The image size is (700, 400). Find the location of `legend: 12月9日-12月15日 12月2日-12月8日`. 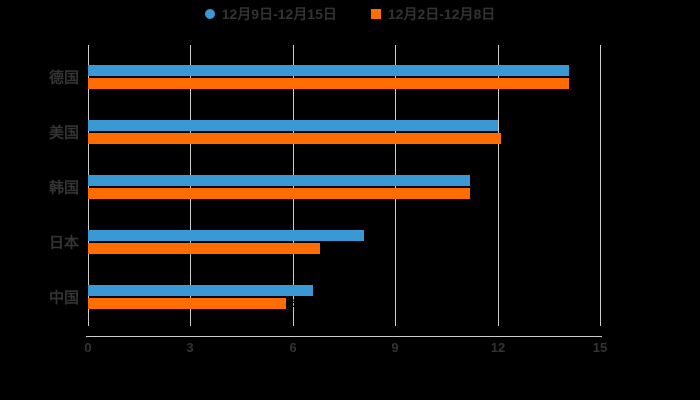

legend: 12月9日-12月15日 12月2日-12月8日 is located at coordinates (350, 14).